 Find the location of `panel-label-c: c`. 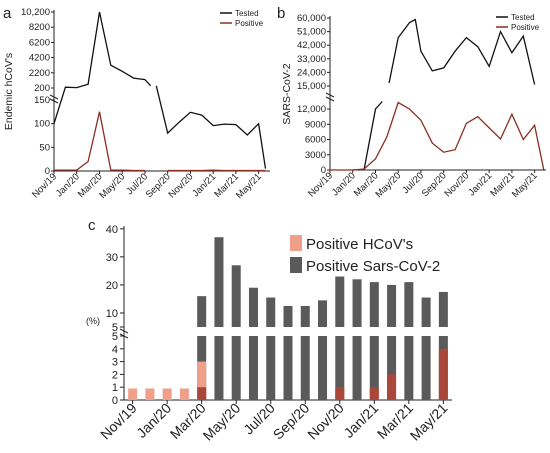

panel-label-c: c is located at coordinates (92, 225).